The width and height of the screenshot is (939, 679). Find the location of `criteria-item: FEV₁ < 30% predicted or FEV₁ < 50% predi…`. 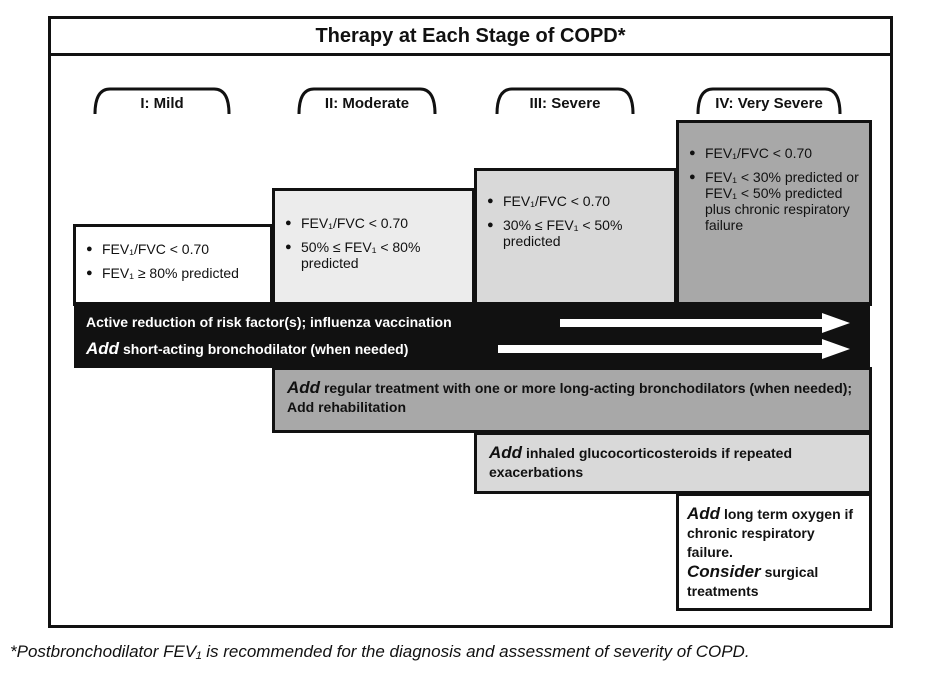

criteria-item: FEV₁ < 30% predicted or FEV₁ < 50% predi… is located at coordinates (774, 201).